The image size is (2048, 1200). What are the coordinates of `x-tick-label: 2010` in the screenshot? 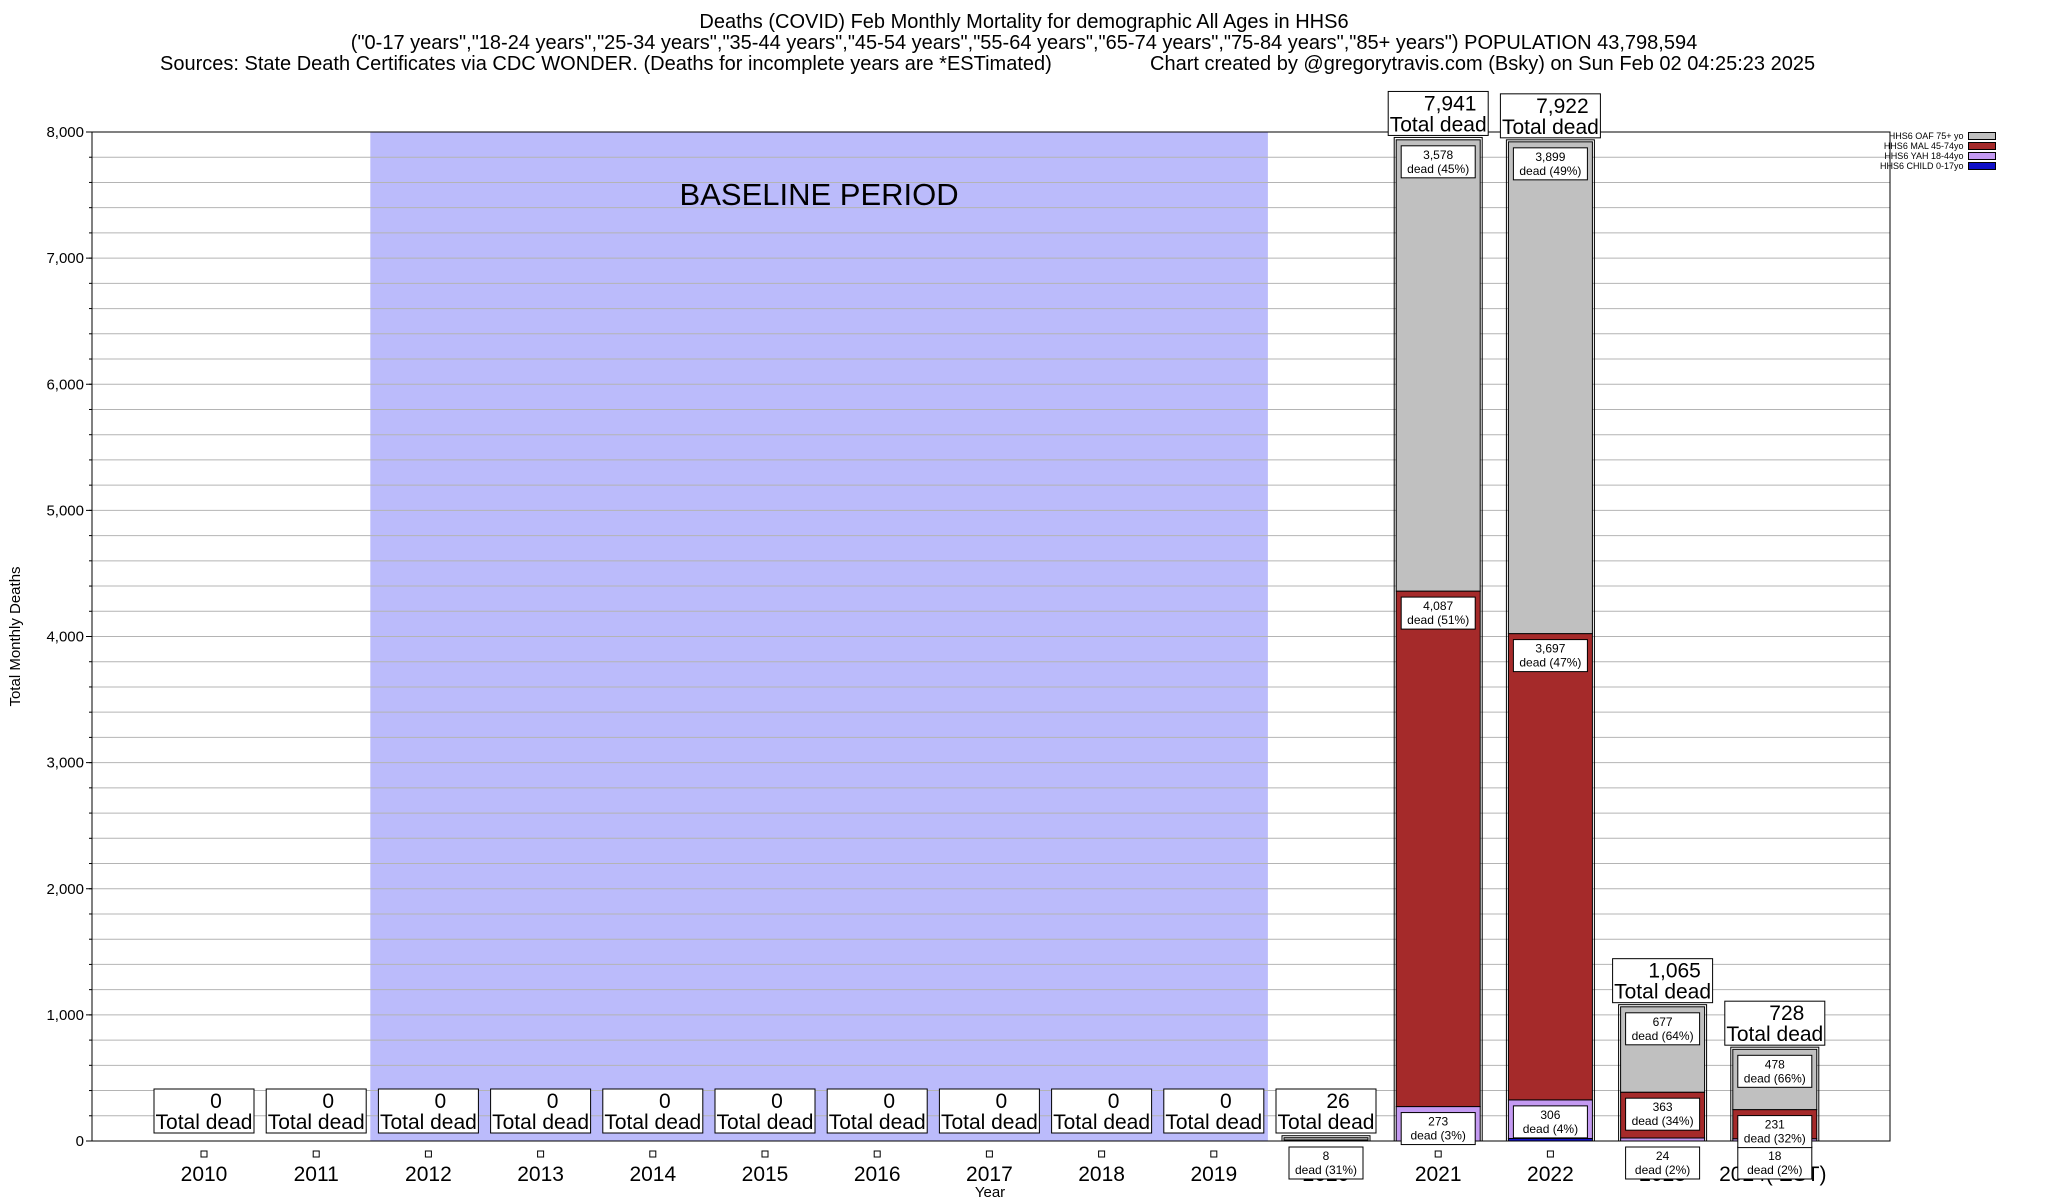 It's located at (204, 1174).